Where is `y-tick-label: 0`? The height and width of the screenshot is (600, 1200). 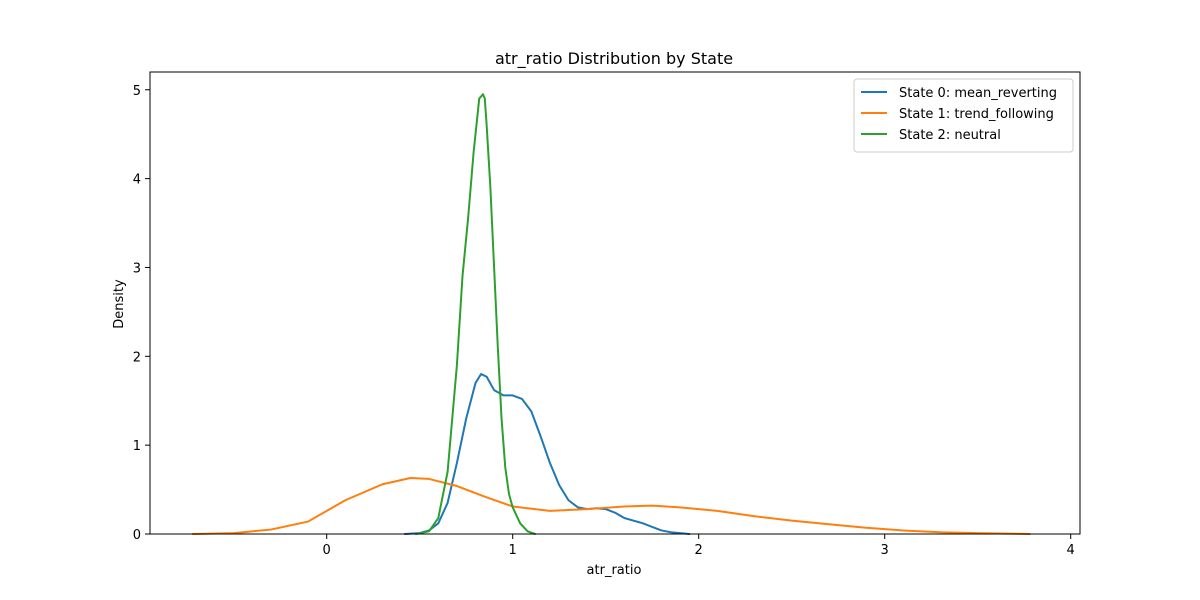
y-tick-label: 0 is located at coordinates (137, 535).